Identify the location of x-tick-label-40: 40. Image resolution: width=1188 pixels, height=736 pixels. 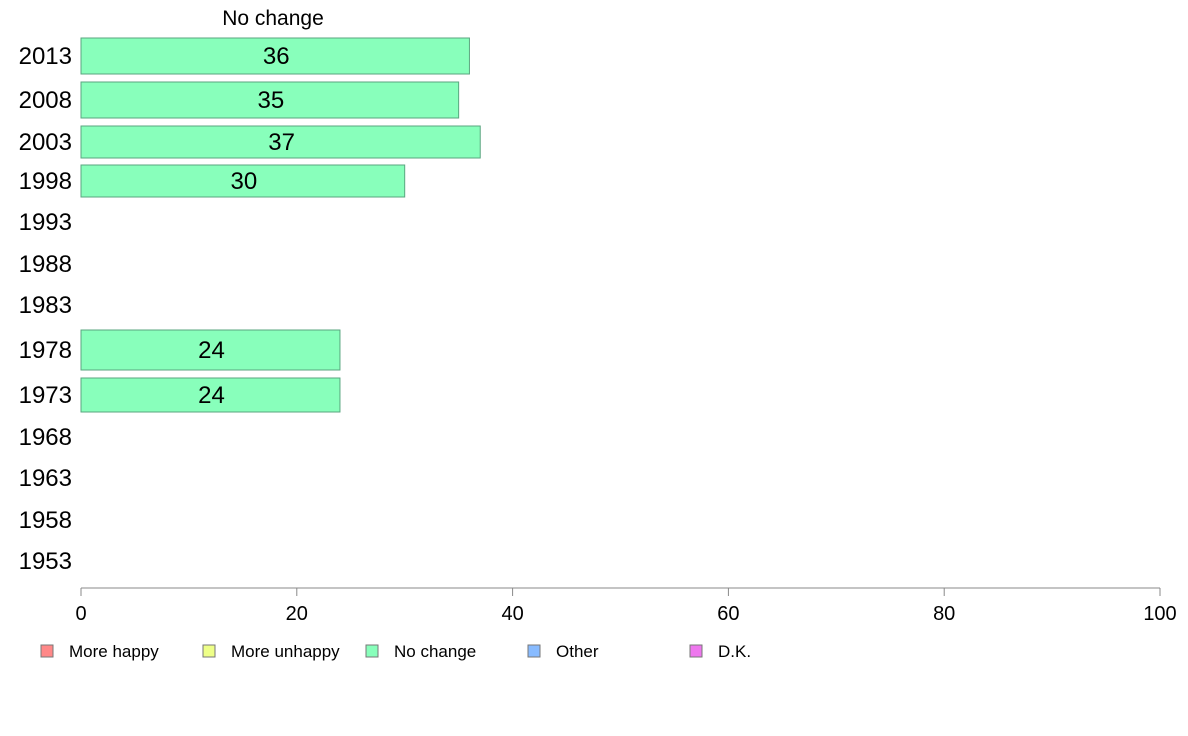
(512, 614).